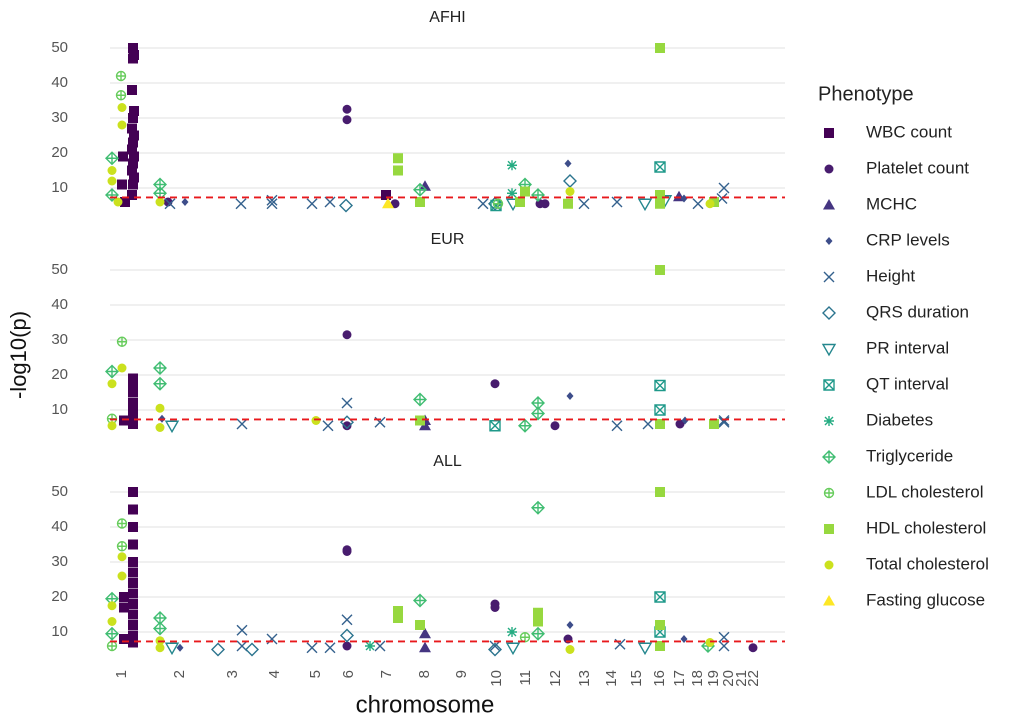  What do you see at coordinates (909, 455) in the screenshot?
I see `legend-label: Triglyceride` at bounding box center [909, 455].